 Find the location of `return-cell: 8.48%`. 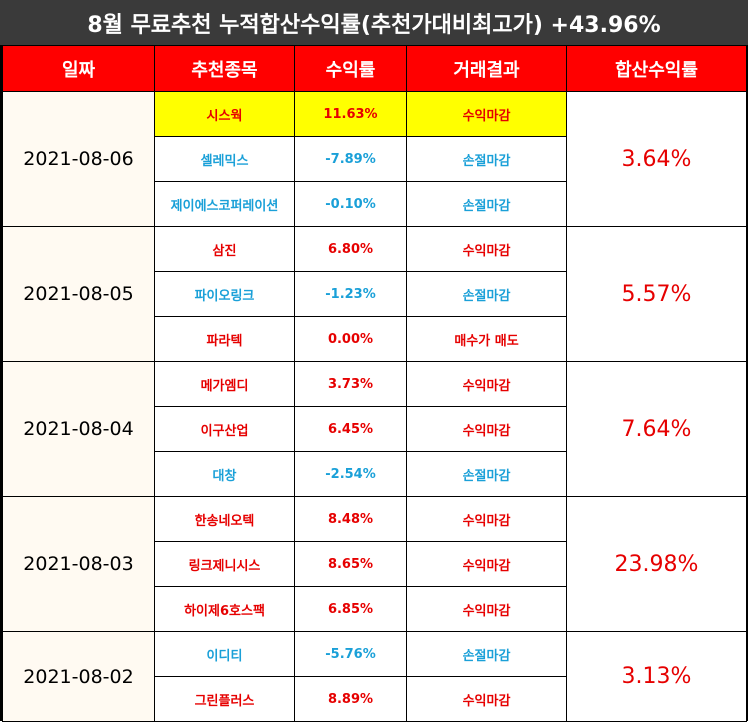

return-cell: 8.48% is located at coordinates (350, 519).